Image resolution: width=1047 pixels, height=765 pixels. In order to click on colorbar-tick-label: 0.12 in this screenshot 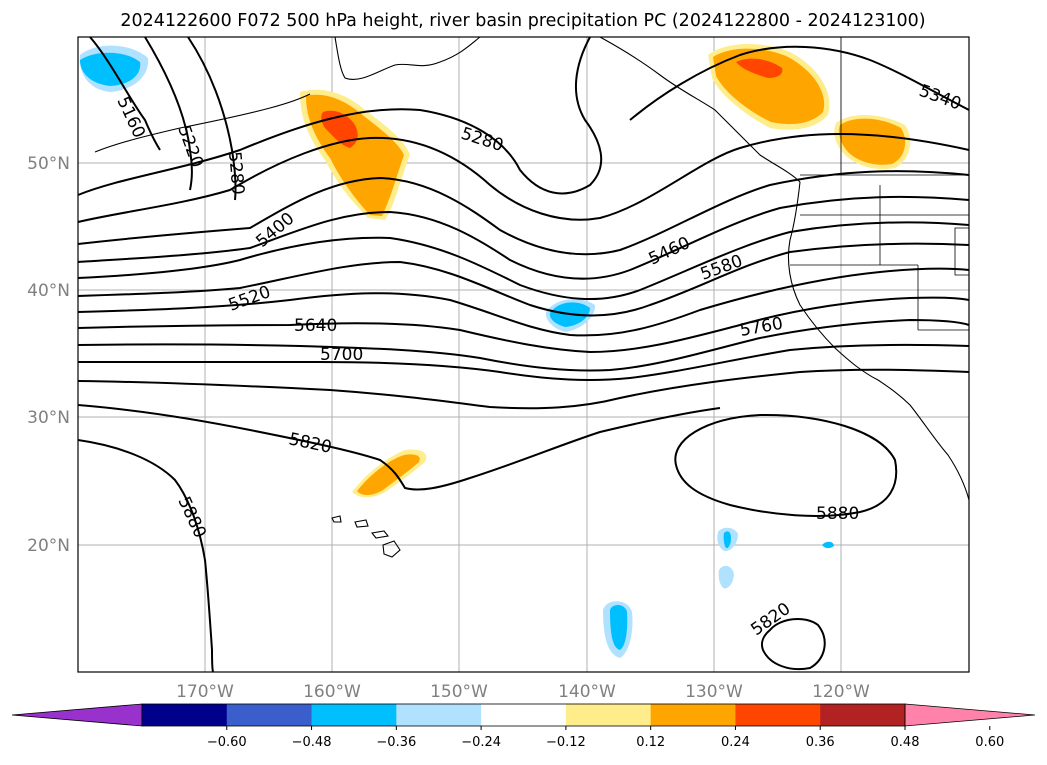, I will do `click(650, 742)`.